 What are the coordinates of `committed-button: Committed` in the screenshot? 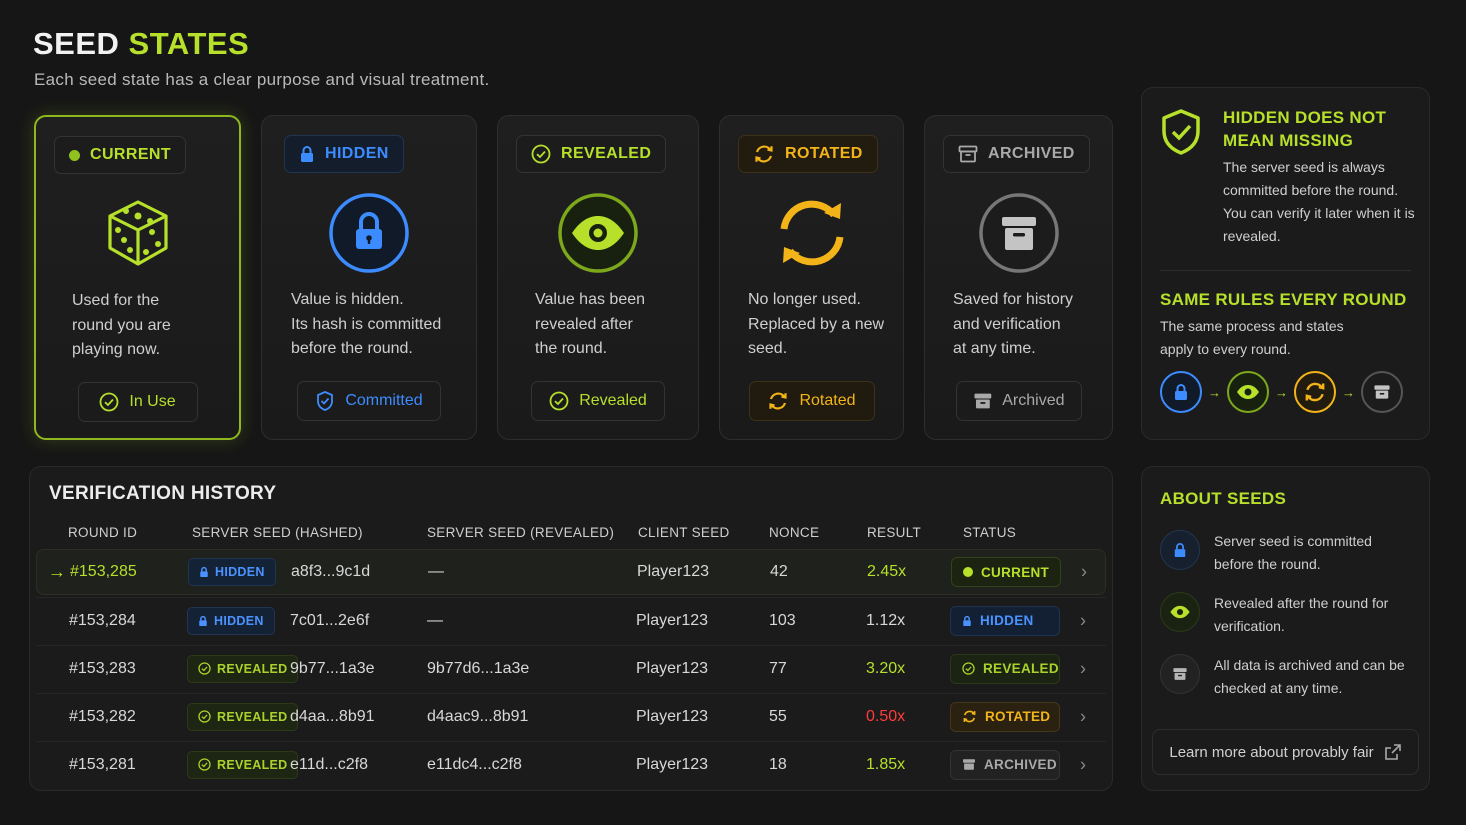 It's located at (369, 401).